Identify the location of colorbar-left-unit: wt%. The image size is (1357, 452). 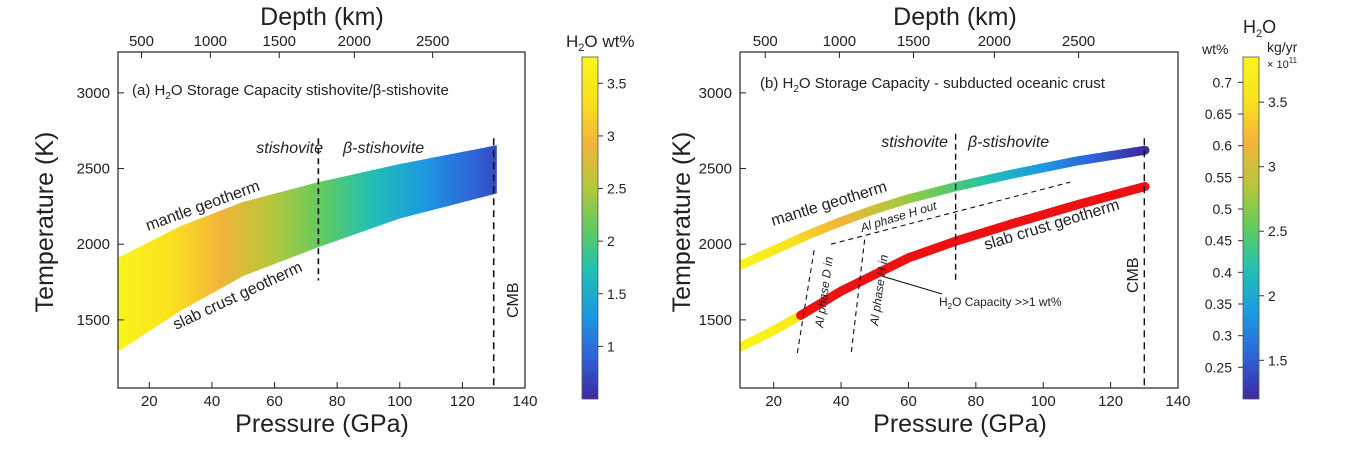
(1214, 49).